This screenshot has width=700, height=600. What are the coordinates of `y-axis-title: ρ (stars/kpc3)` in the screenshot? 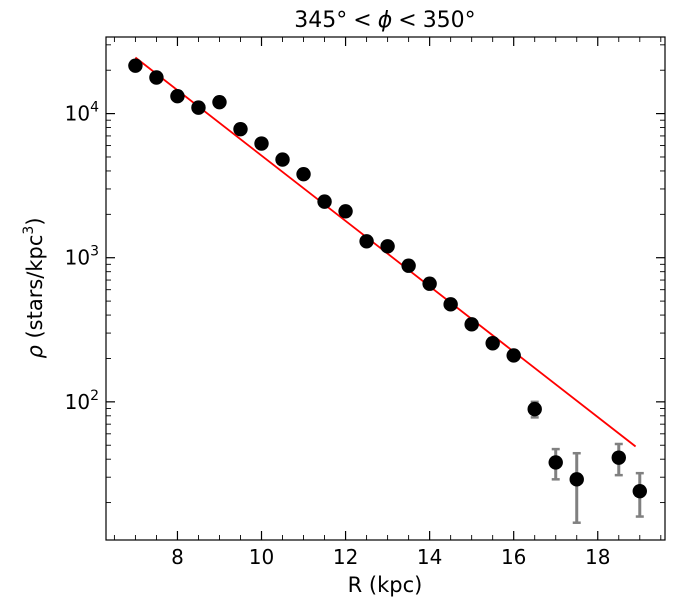 It's located at (34, 287).